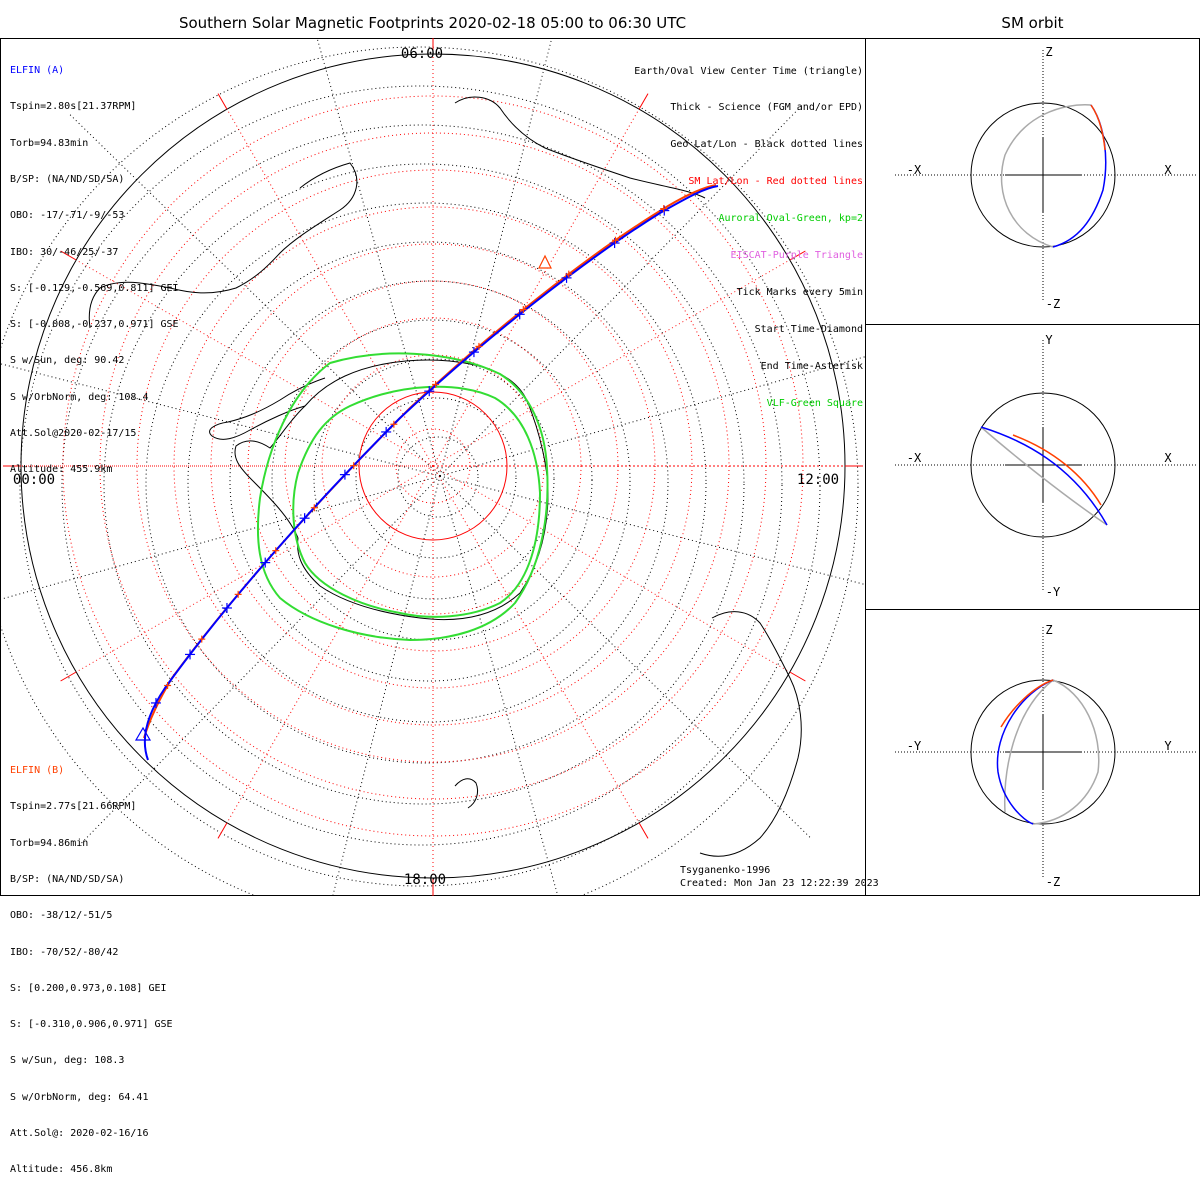  Describe the element at coordinates (799, 292) in the screenshot. I see `legend-item: Tick Marks every 5min` at that location.